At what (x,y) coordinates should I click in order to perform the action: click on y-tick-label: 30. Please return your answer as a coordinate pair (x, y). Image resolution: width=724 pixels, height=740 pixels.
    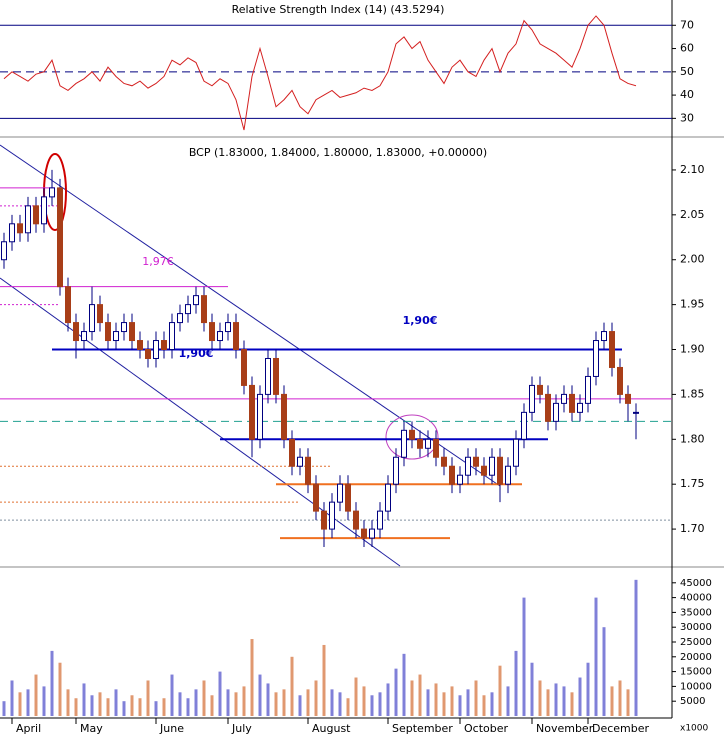
    Looking at the image, I should click on (687, 117).